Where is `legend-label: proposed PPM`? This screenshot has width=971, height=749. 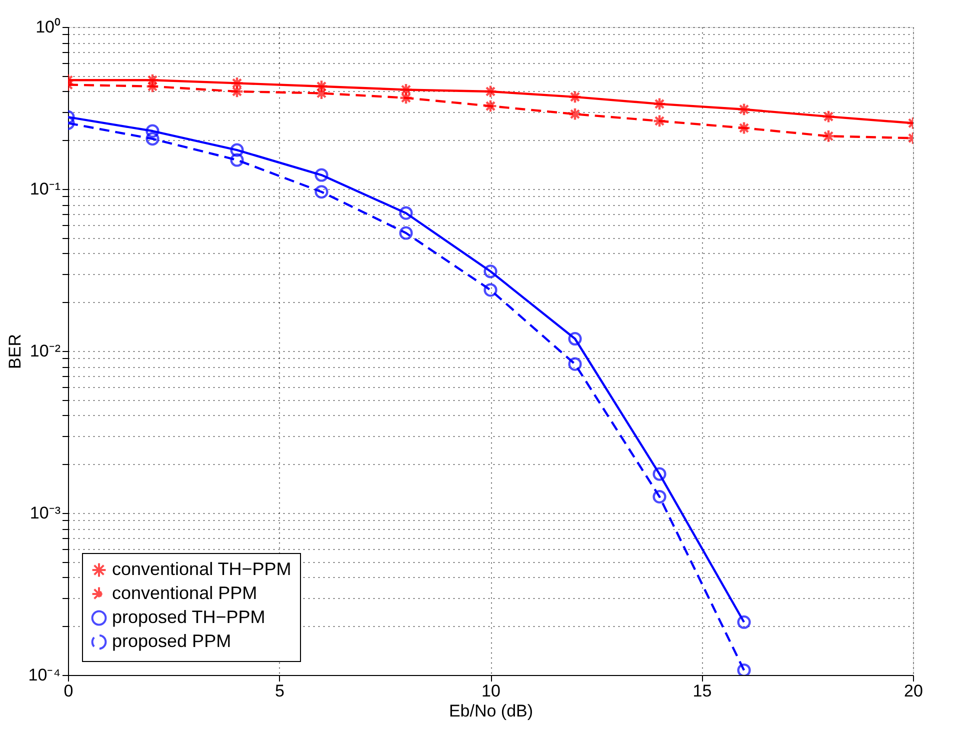 legend-label: proposed PPM is located at coordinates (172, 641).